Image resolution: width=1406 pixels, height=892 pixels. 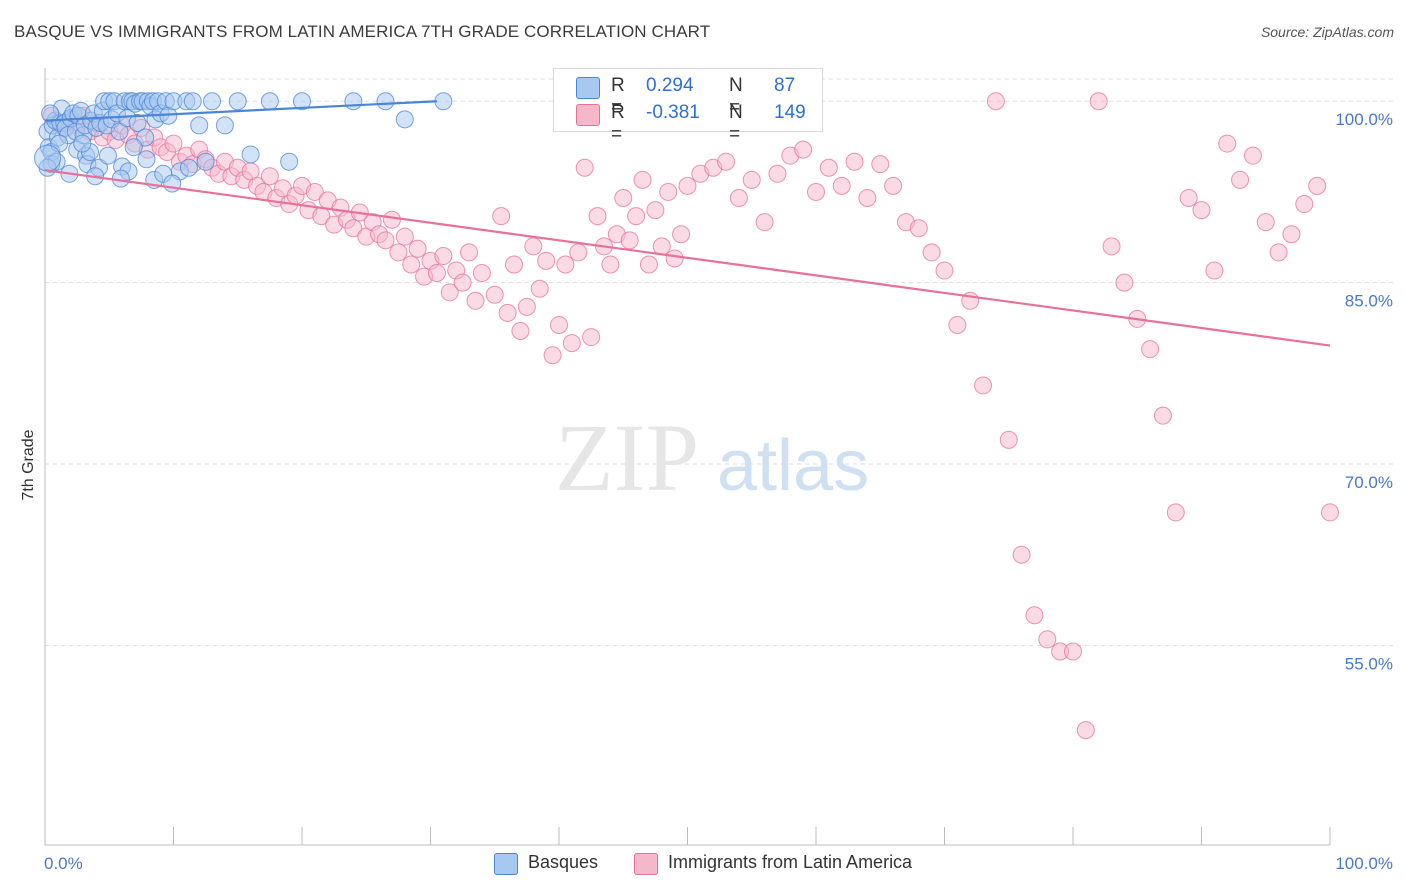 I want to click on bottom-legend-label: Immigrants from Latin America, so click(x=790, y=862).